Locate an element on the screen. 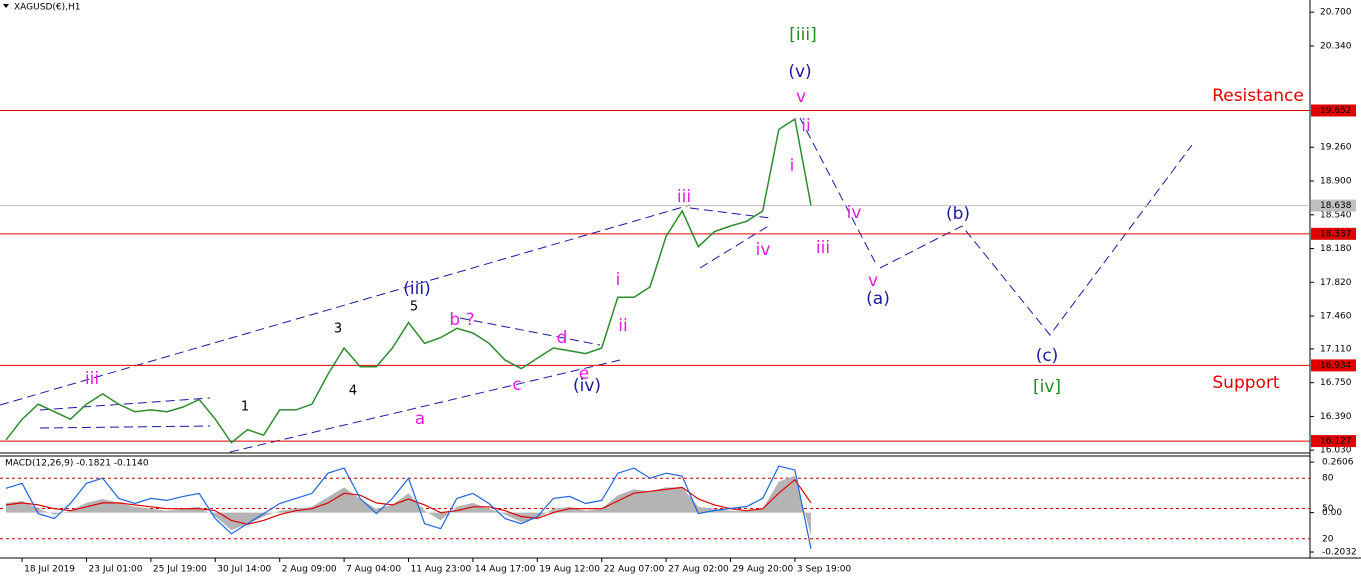 The width and height of the screenshot is (1361, 581). wave-label: (c) is located at coordinates (1047, 356).